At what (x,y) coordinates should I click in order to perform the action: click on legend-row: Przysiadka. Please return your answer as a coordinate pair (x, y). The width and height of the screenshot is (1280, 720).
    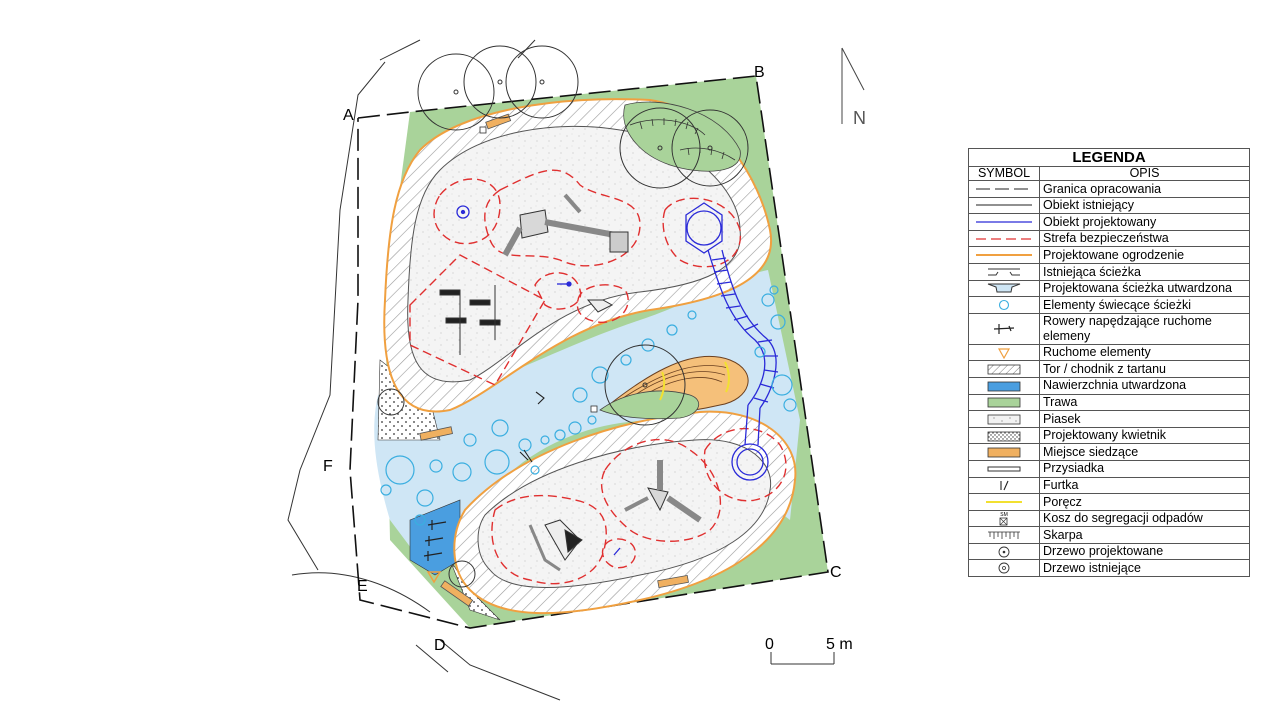
    Looking at the image, I should click on (1109, 468).